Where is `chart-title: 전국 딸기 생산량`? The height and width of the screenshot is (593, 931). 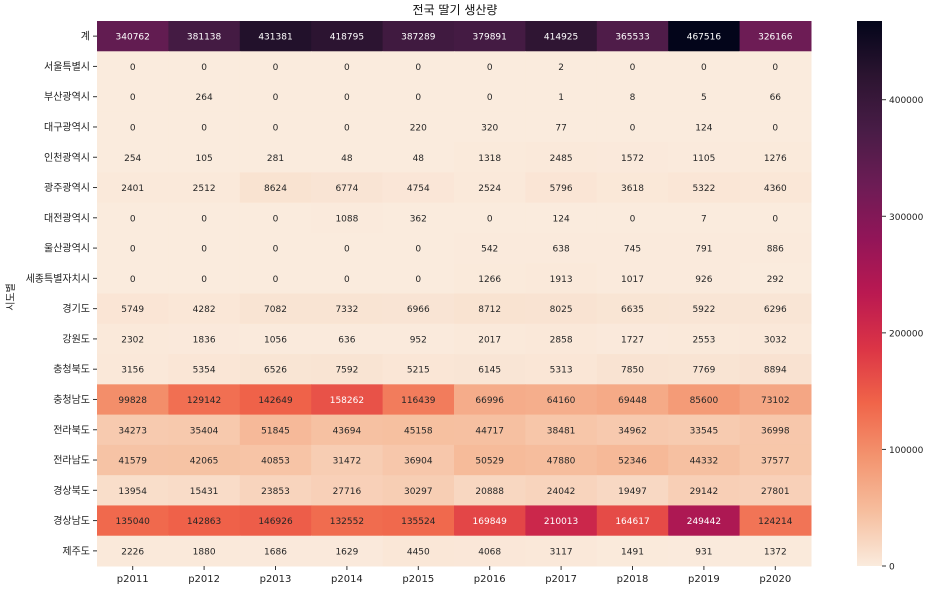 chart-title: 전국 딸기 생산량 is located at coordinates (455, 10).